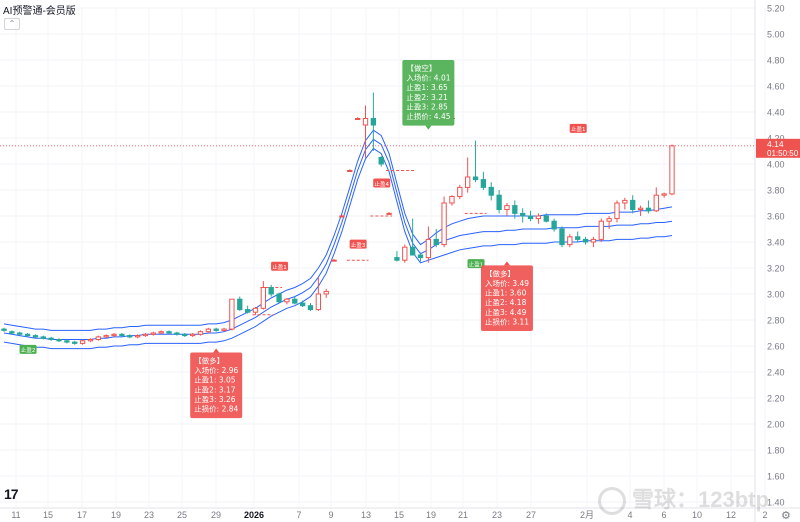 The width and height of the screenshot is (800, 522). Describe the element at coordinates (776, 191) in the screenshot. I see `y-tick-label: 3.80` at that location.